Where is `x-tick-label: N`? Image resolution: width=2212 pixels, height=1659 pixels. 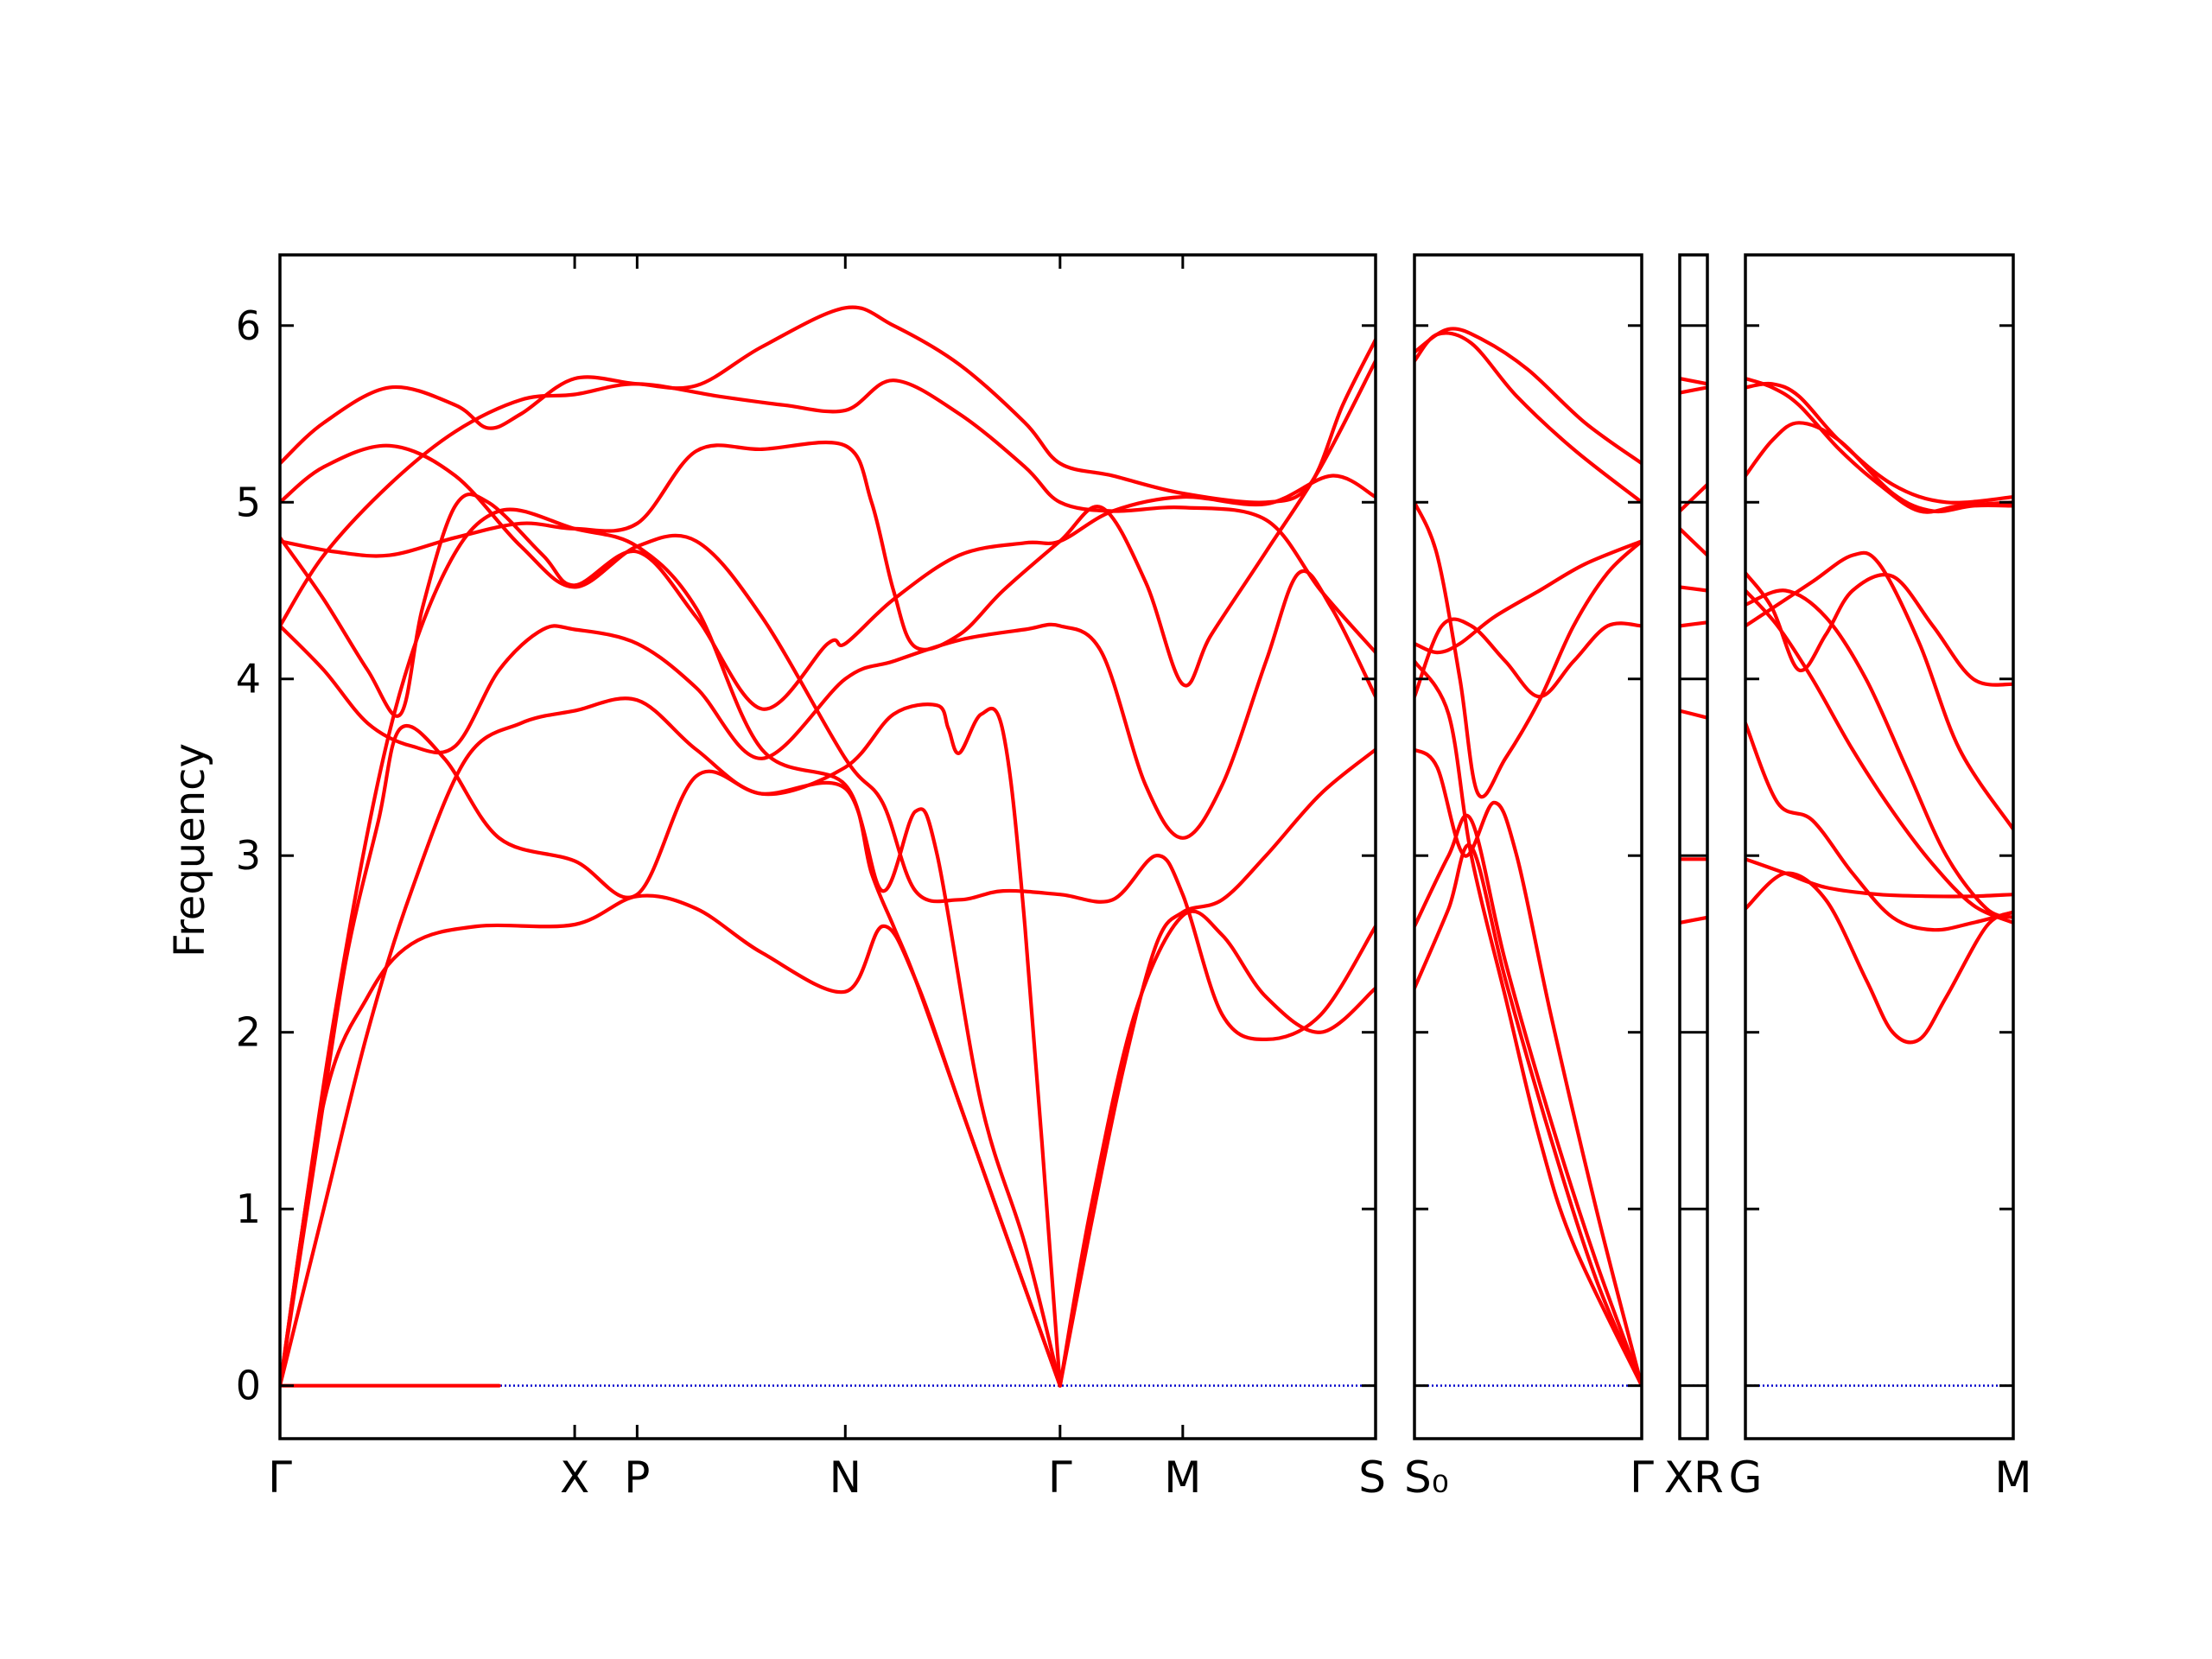
x-tick-label: N is located at coordinates (845, 1477).